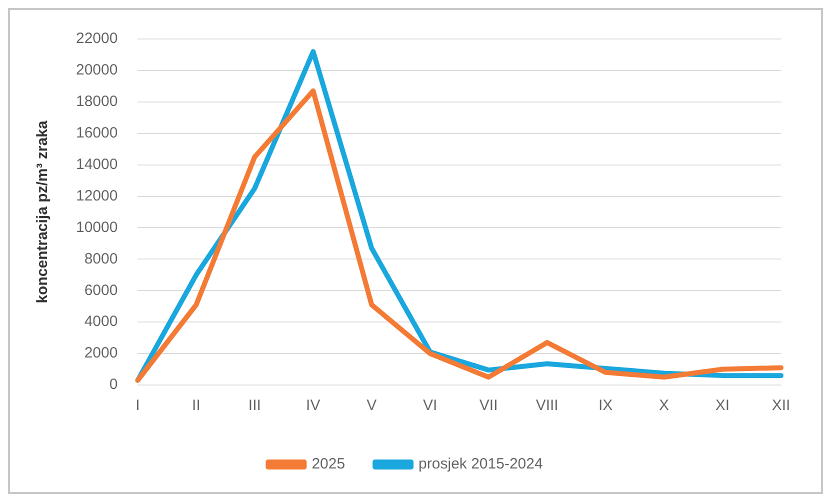 This screenshot has height=502, width=831. What do you see at coordinates (113, 385) in the screenshot?
I see `y-tick-label: 0` at bounding box center [113, 385].